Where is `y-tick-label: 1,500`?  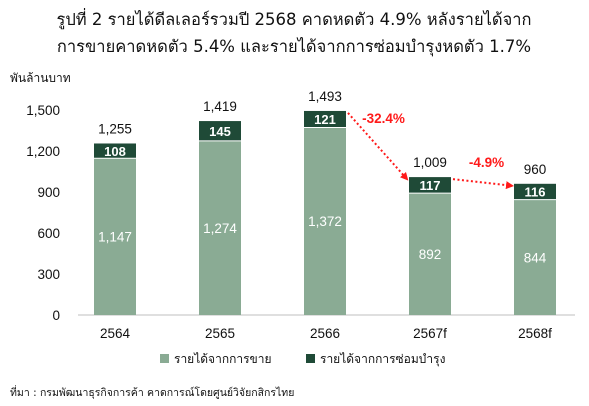 y-tick-label: 1,500 is located at coordinates (43, 110).